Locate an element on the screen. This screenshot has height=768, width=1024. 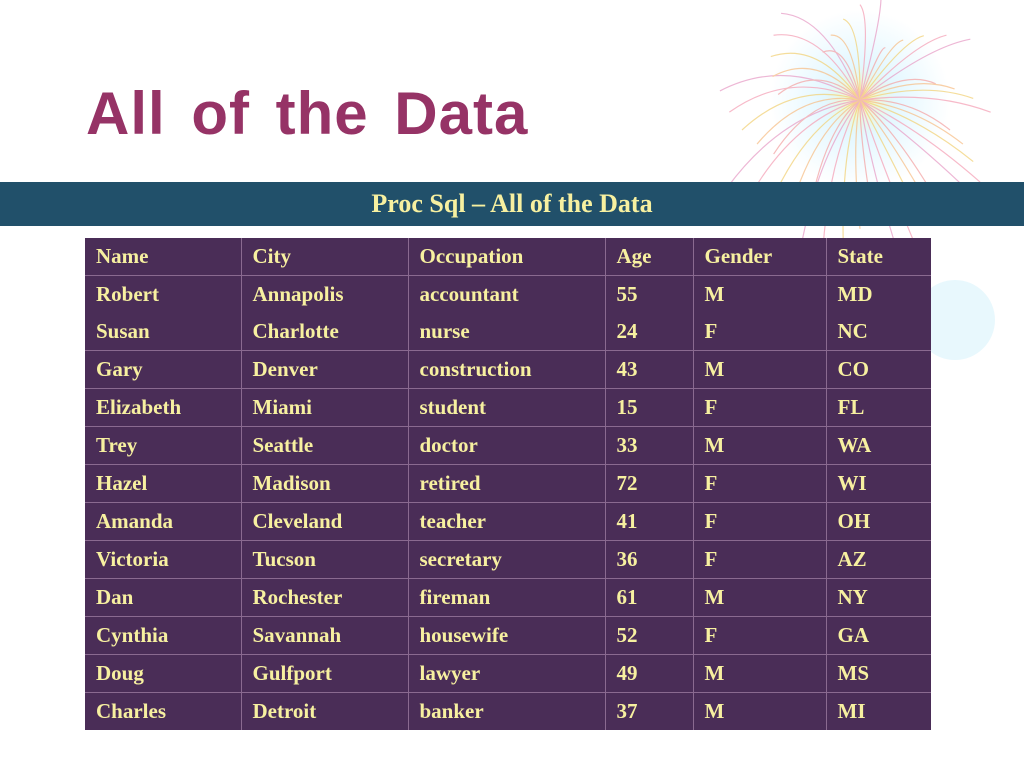
cell-occupation: nurse is located at coordinates (506, 332).